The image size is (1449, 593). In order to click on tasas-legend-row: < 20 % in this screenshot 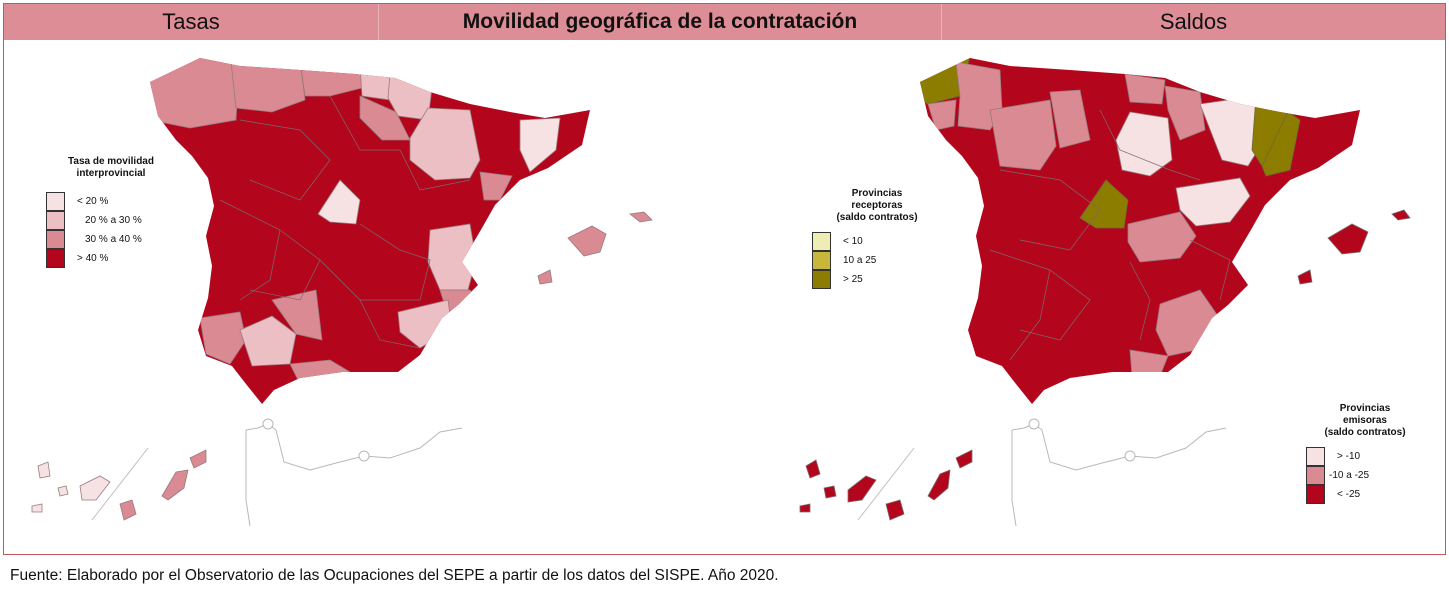, I will do `click(121, 201)`.